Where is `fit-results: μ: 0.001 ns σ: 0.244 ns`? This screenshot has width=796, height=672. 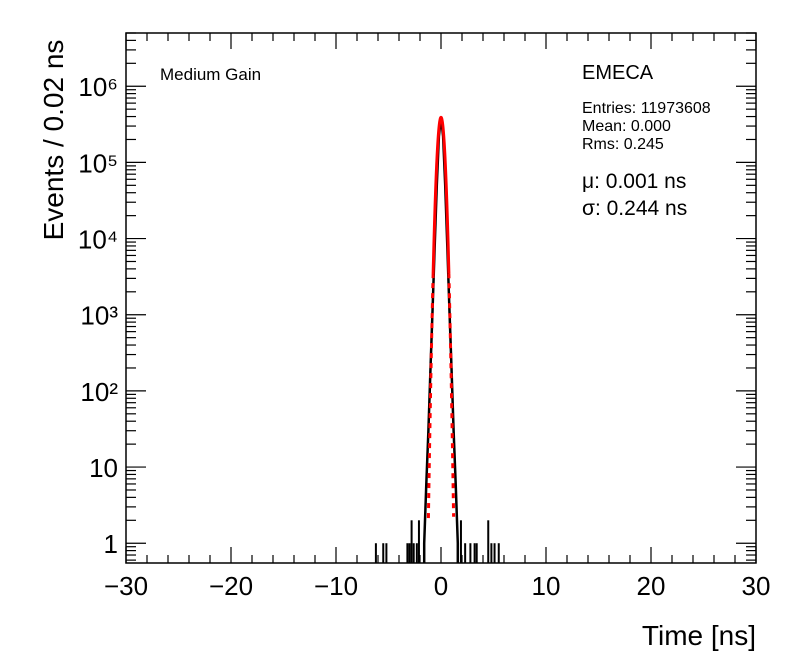
fit-results: μ: 0.001 ns σ: 0.244 ns is located at coordinates (634, 195).